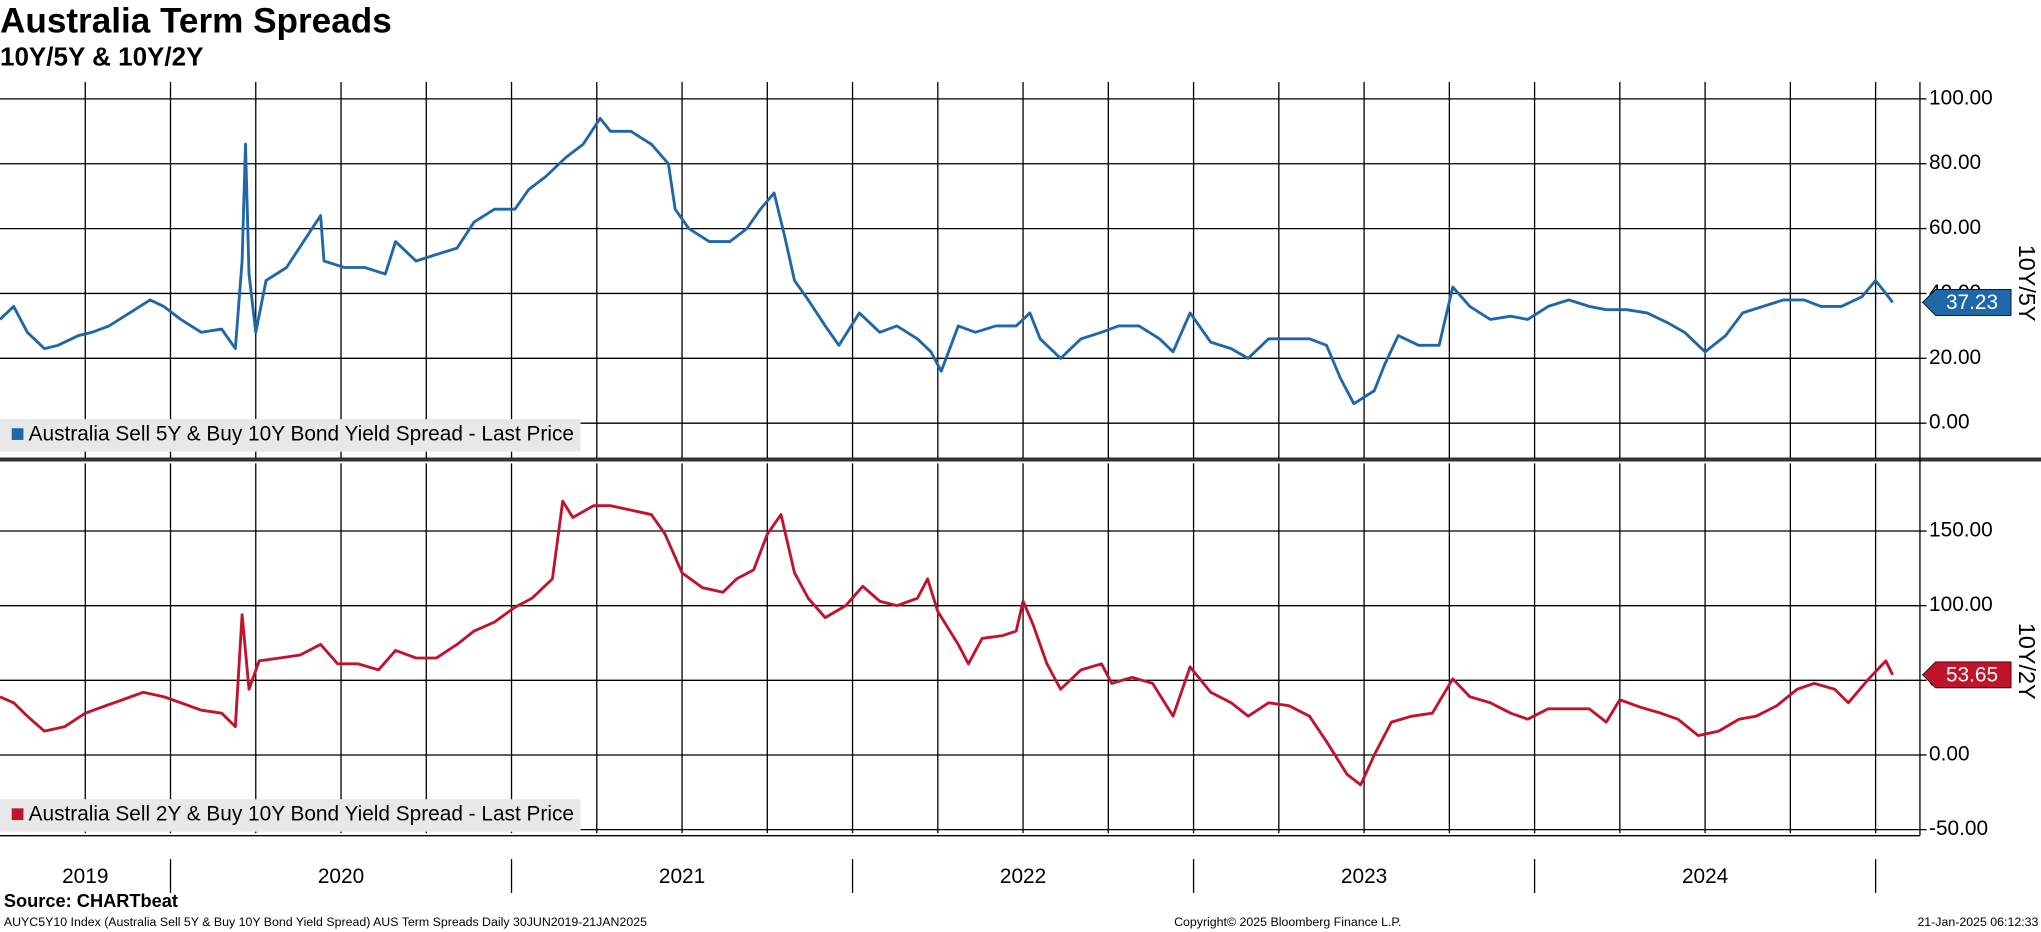 This screenshot has height=932, width=2041. I want to click on x-tick-label: 2019, so click(85, 876).